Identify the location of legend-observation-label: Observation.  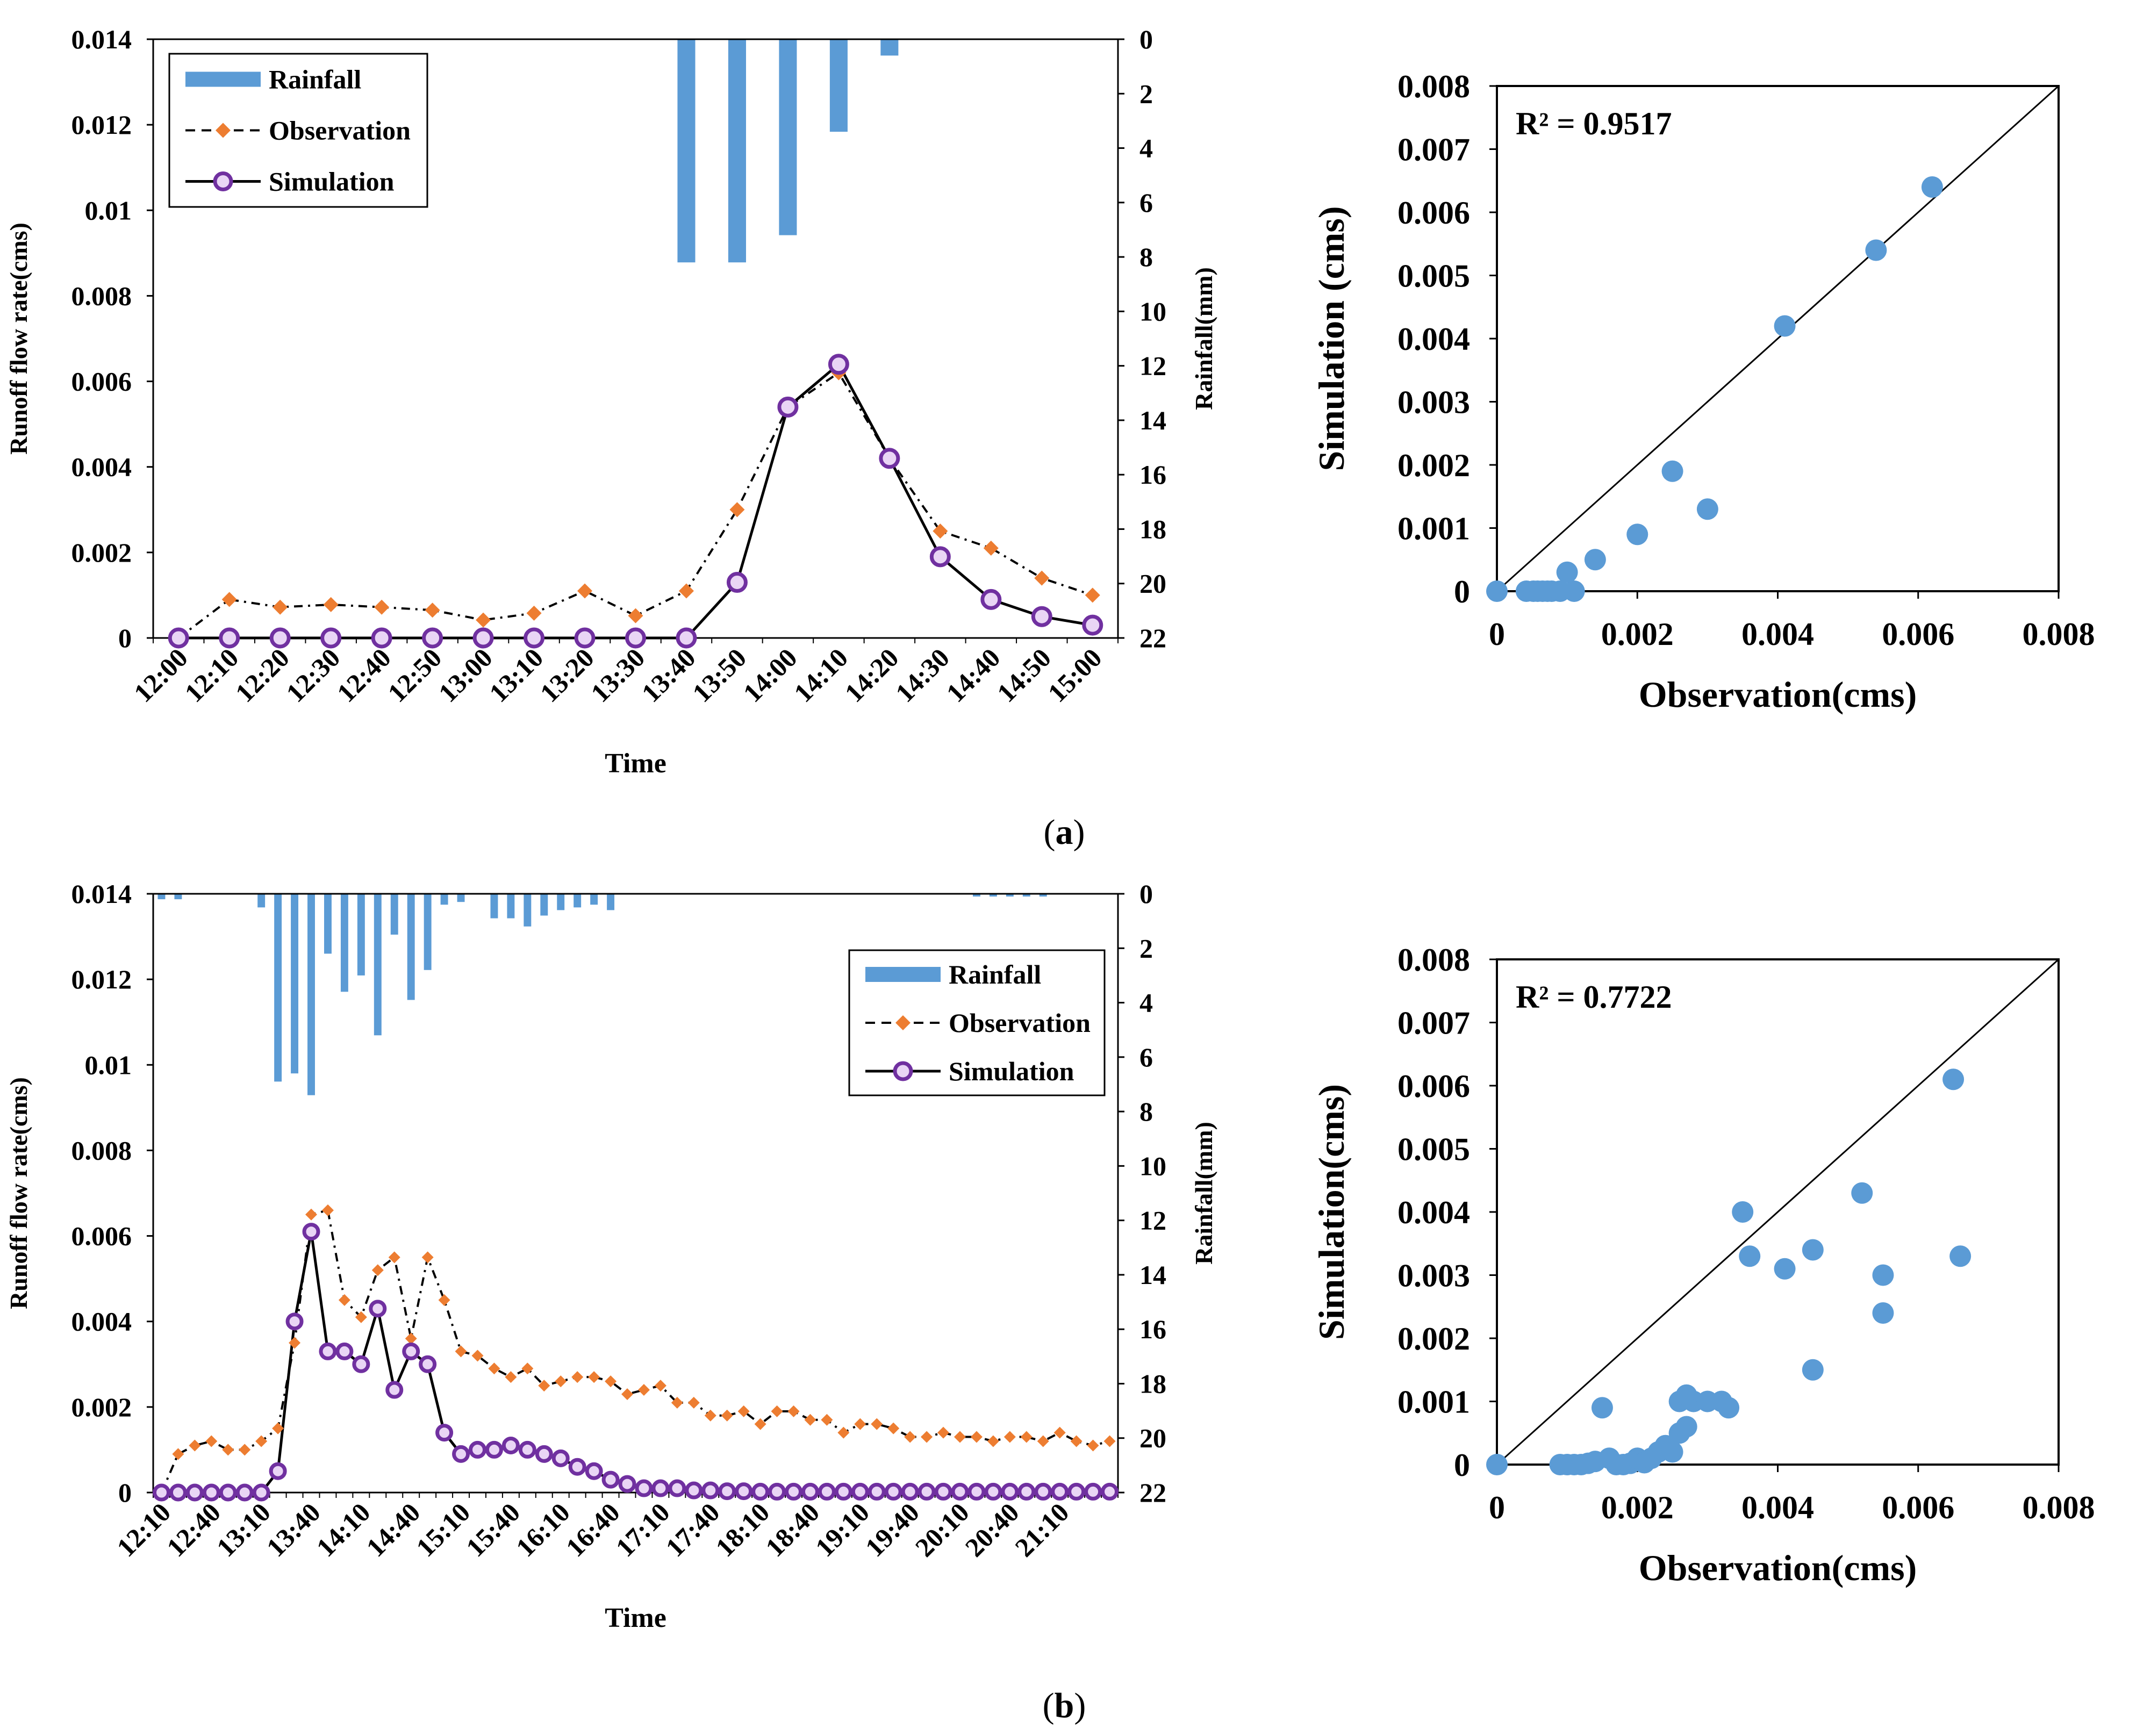
(1020, 1023).